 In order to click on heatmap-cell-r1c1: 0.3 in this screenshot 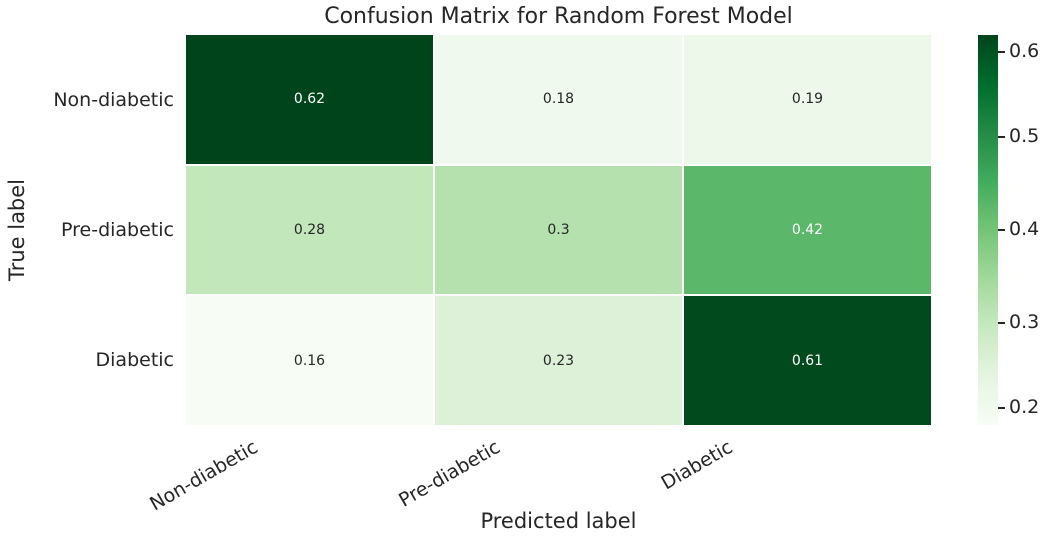, I will do `click(558, 230)`.